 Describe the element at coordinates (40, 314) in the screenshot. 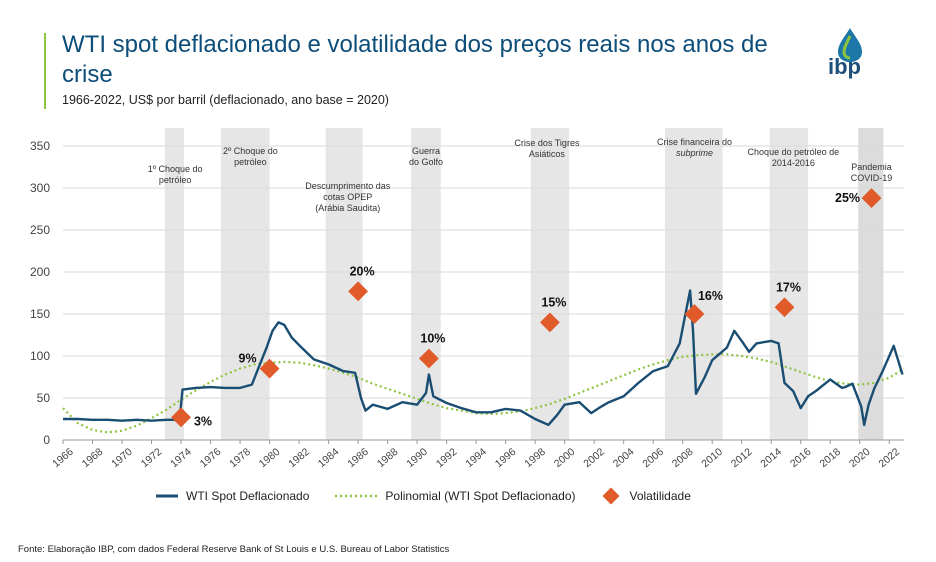

I see `y-tick-label: 150` at that location.